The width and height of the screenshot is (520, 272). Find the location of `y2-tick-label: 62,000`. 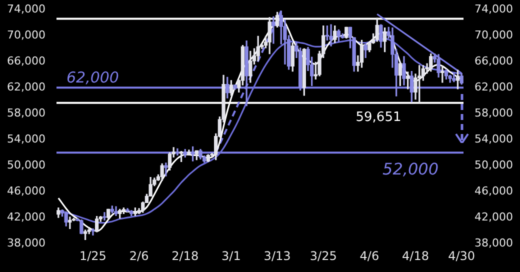

y2-tick-label: 62,000 is located at coordinates (494, 87).